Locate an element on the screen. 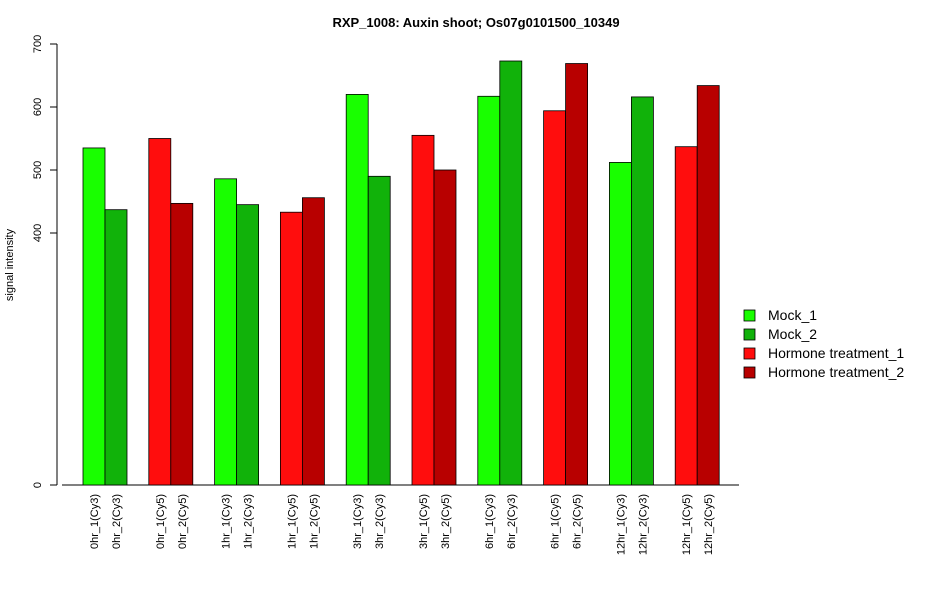  x-tick-label: 12hr_2(Cy5) is located at coordinates (709, 524).